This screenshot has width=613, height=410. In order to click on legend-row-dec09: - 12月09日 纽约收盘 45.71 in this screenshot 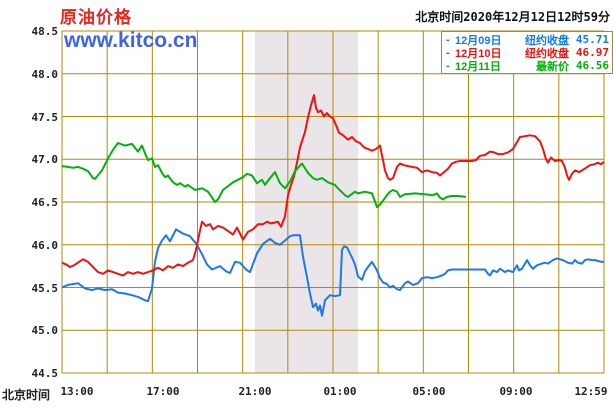, I will do `click(527, 40)`.